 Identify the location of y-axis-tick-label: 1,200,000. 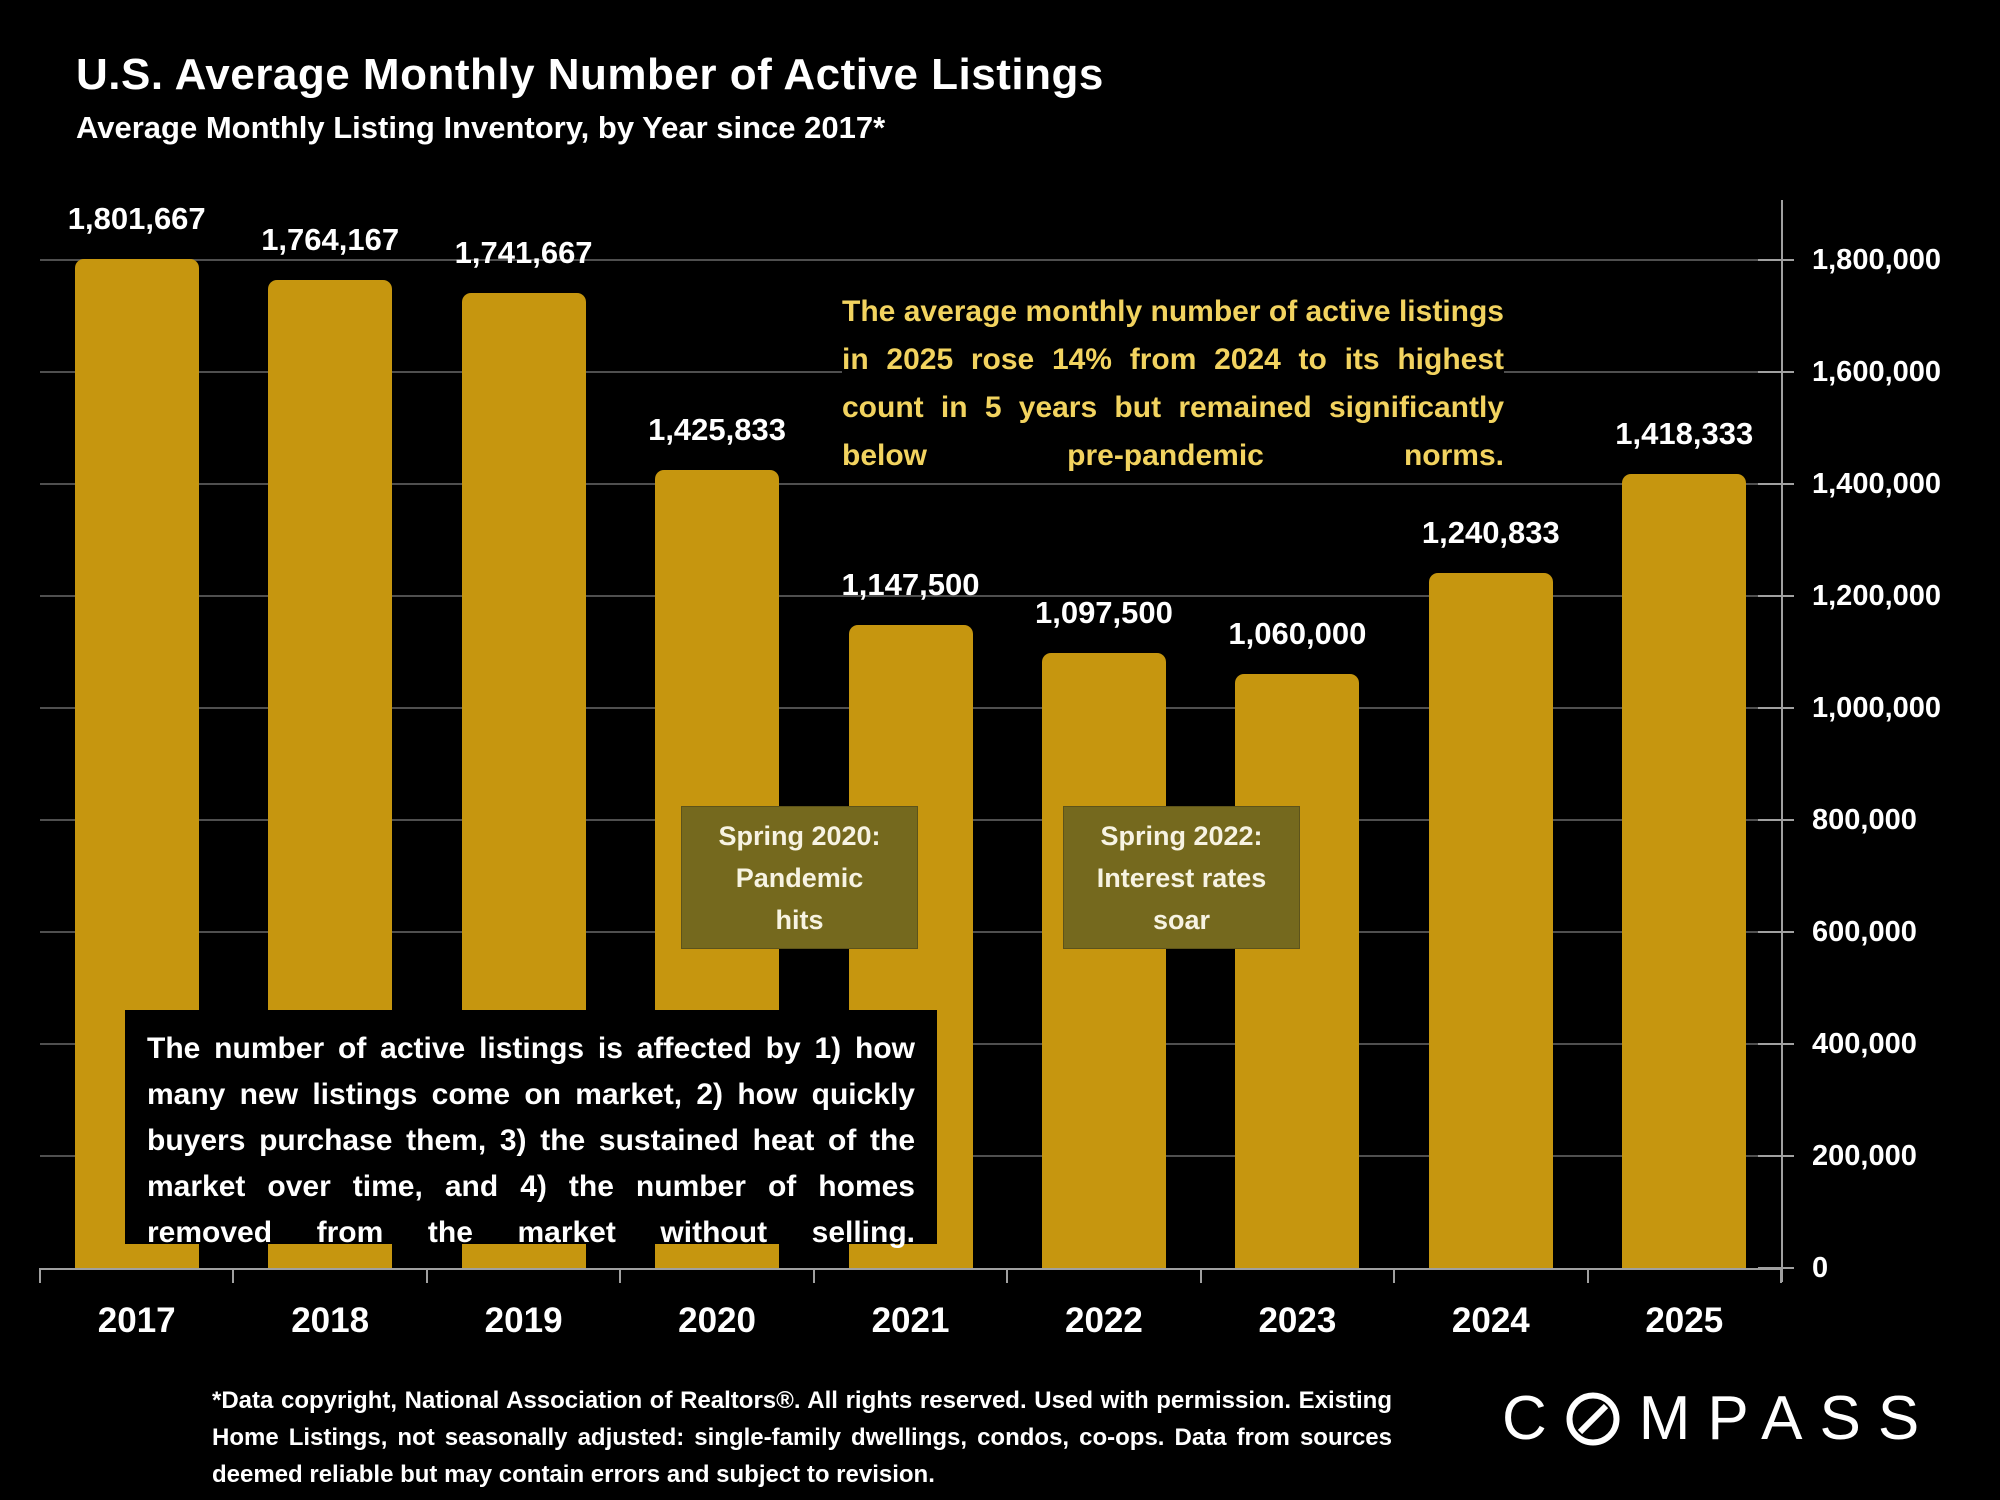
(1877, 596).